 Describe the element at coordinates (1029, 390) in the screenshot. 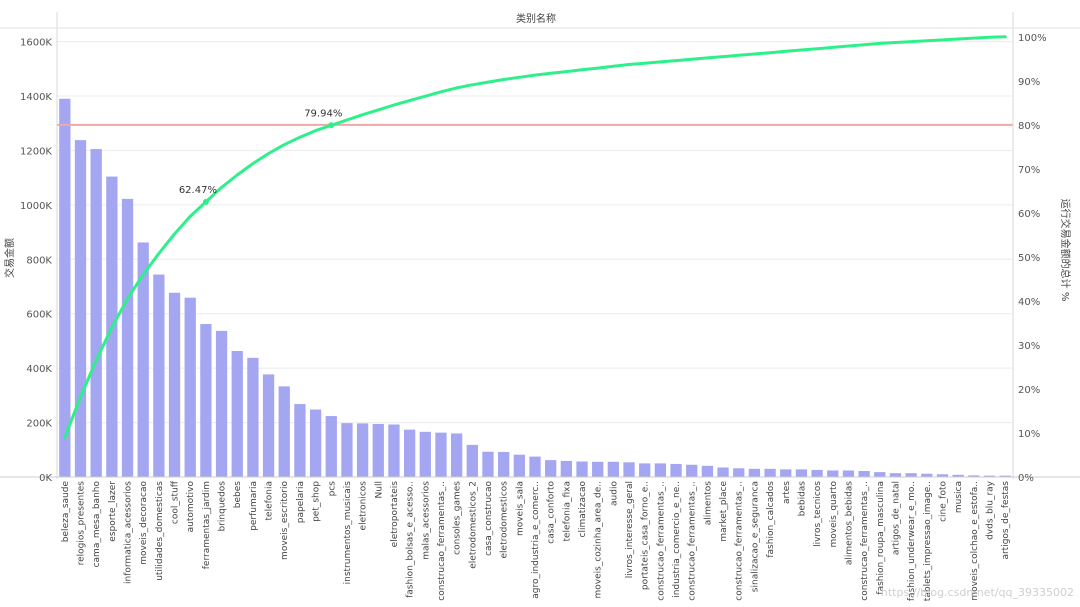

I see `y2-tick-label-2: 20%` at that location.